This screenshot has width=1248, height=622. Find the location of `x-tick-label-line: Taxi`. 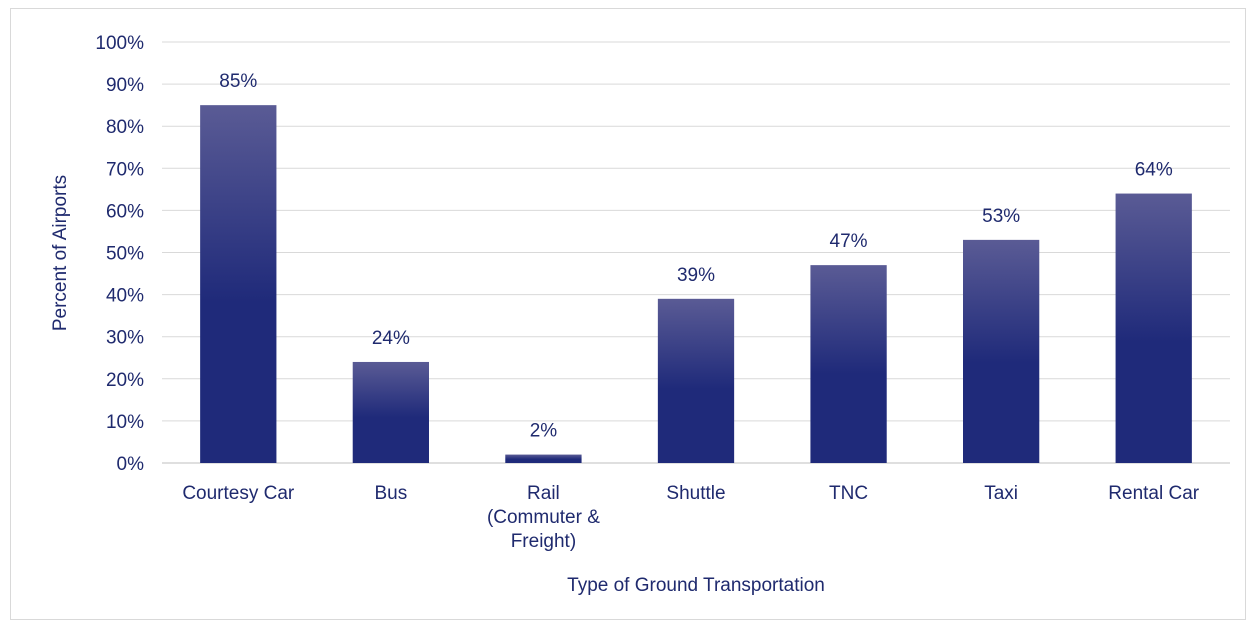

x-tick-label-line: Taxi is located at coordinates (1001, 493).